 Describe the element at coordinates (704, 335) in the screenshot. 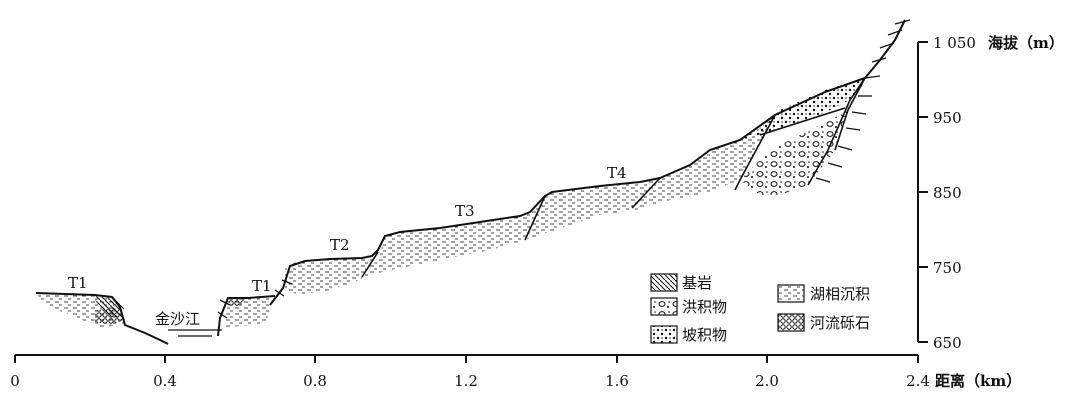

I see `legend-label-slope: 坡积物` at that location.